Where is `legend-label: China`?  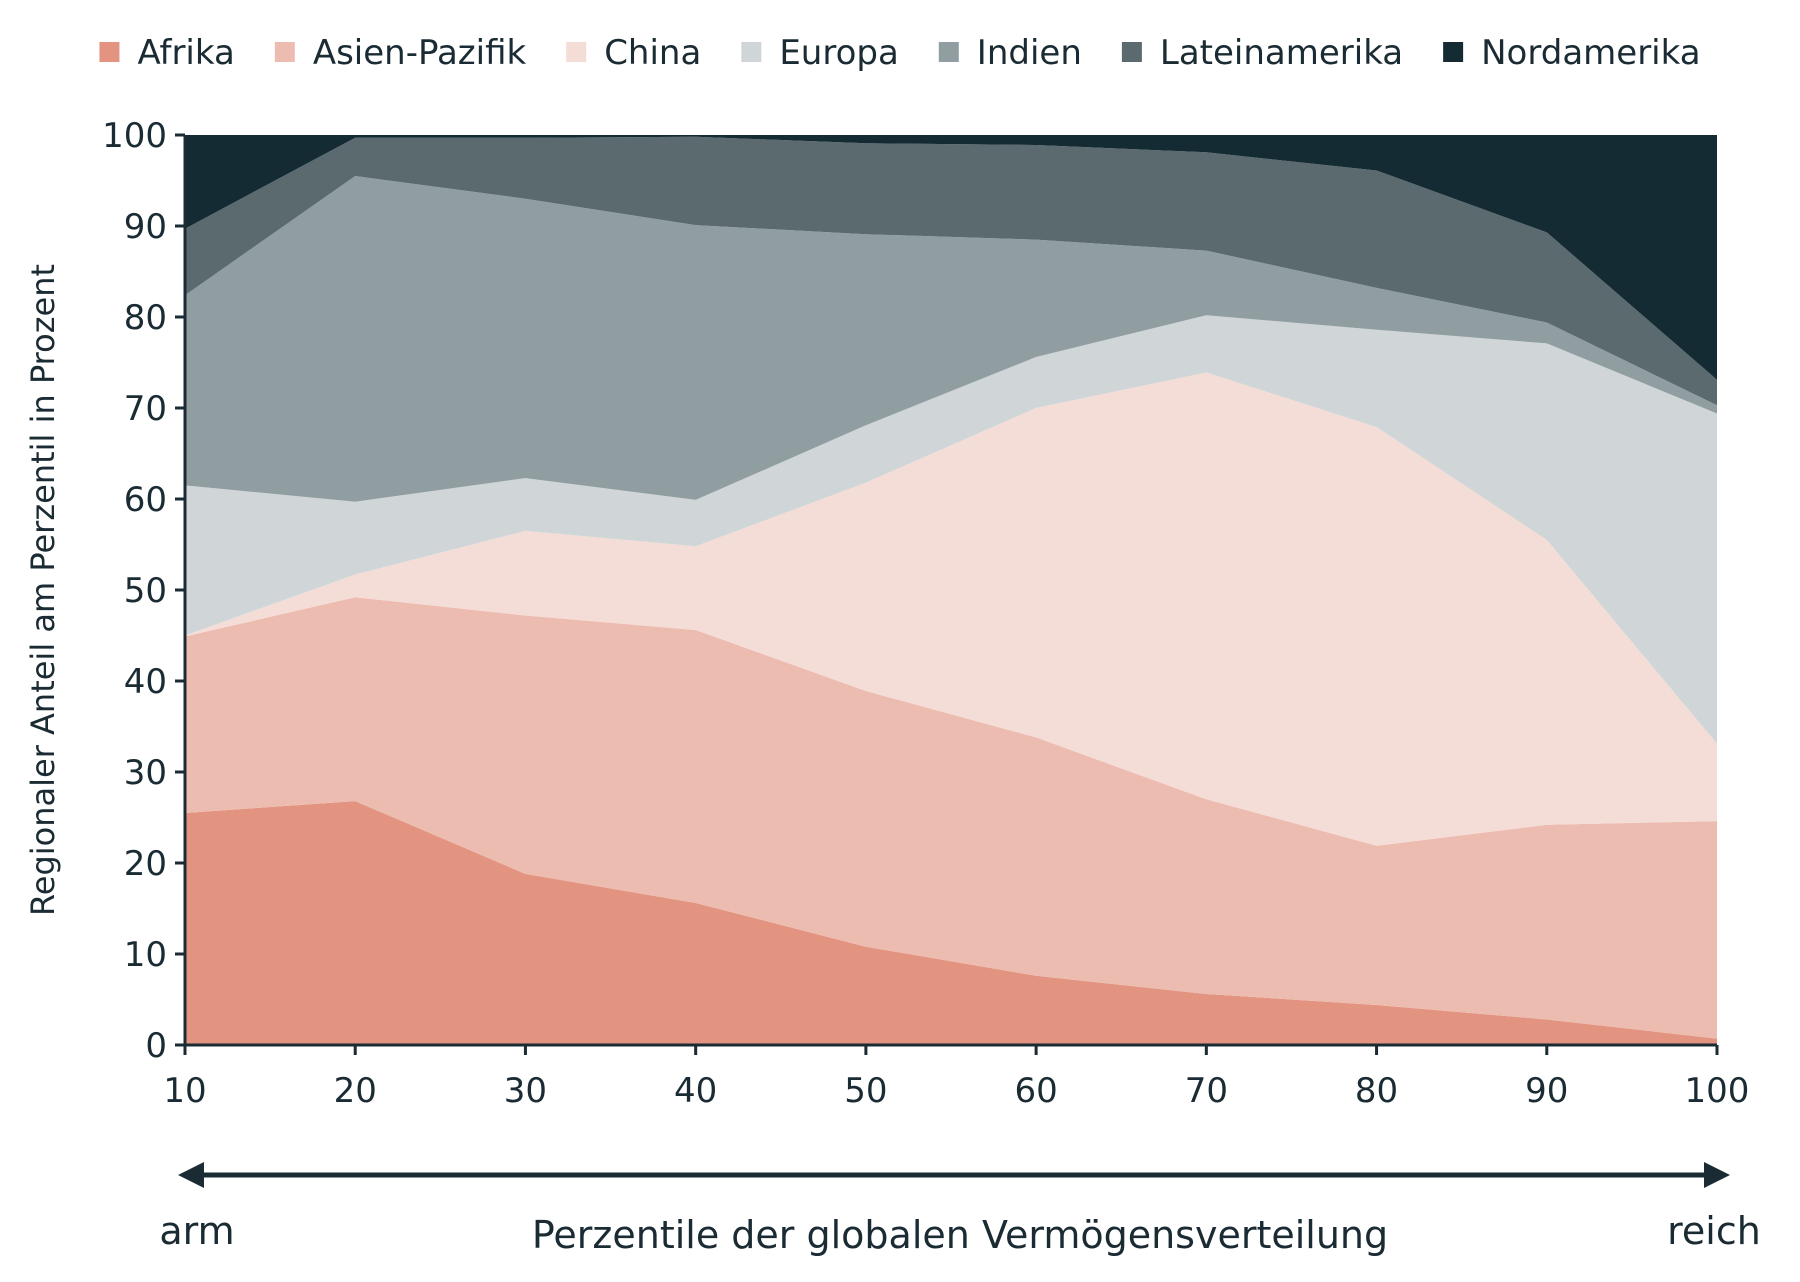 legend-label: China is located at coordinates (652, 53).